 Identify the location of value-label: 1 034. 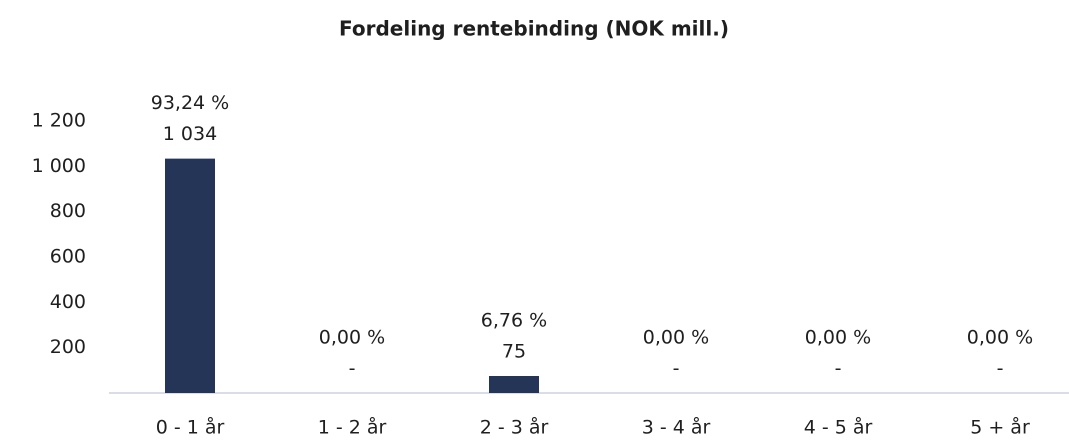
(190, 134).